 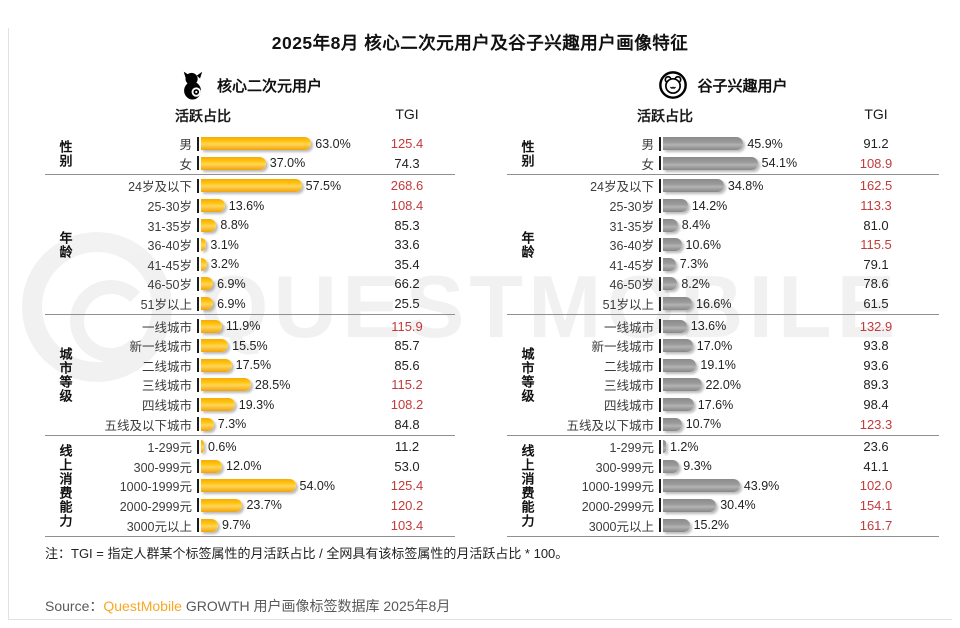 I want to click on bar-row: 四线城市 17.6% 98.4, so click(x=743, y=405).